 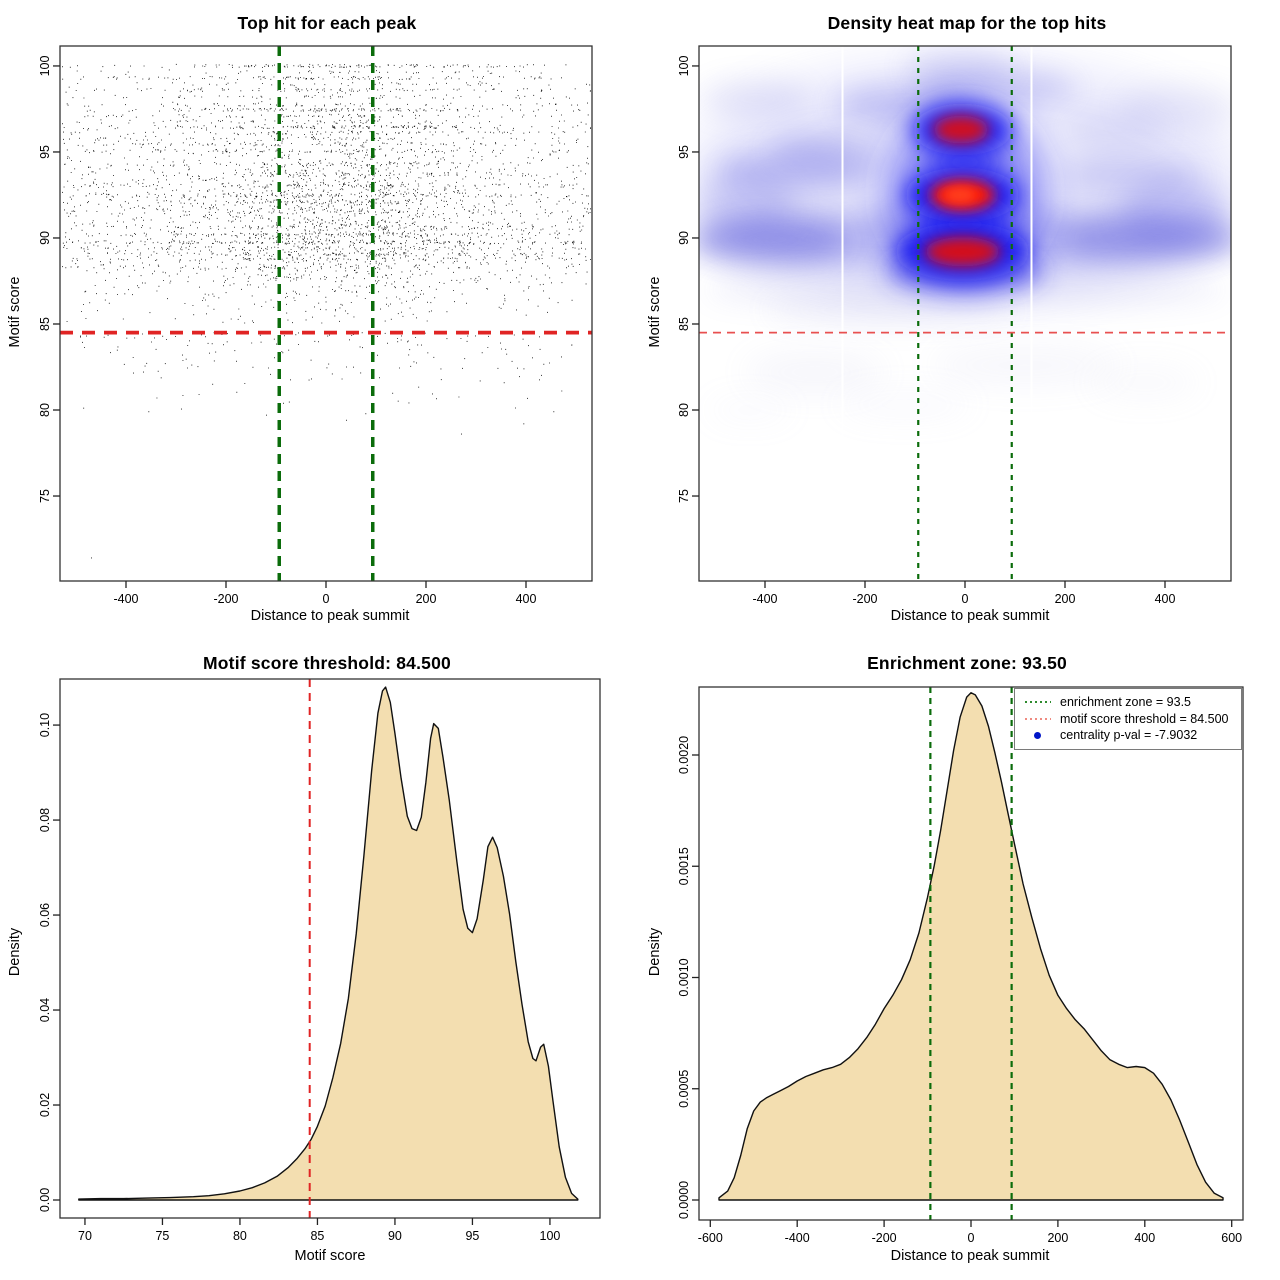 I want to click on x-tick-label: 85, so click(x=317, y=1236).